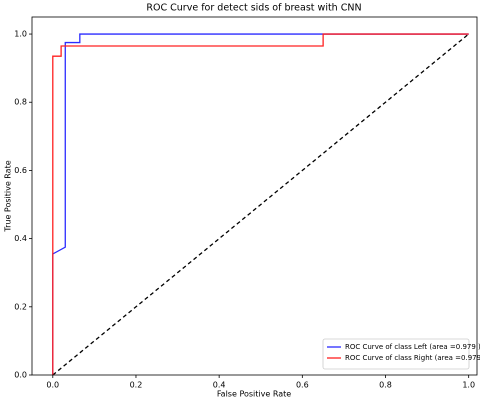  Describe the element at coordinates (412, 358) in the screenshot. I see `legend-label: ROC Curve of class Right (area =0.979 )` at that location.